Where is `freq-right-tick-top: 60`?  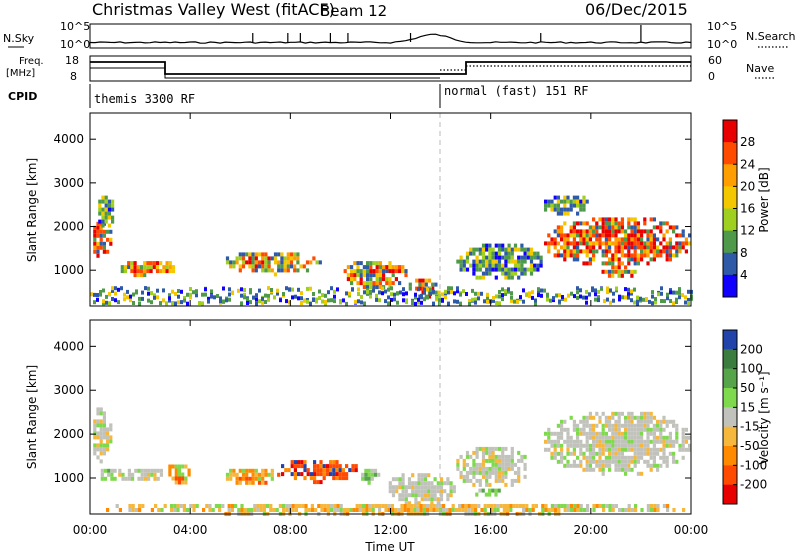 freq-right-tick-top: 60 is located at coordinates (715, 60).